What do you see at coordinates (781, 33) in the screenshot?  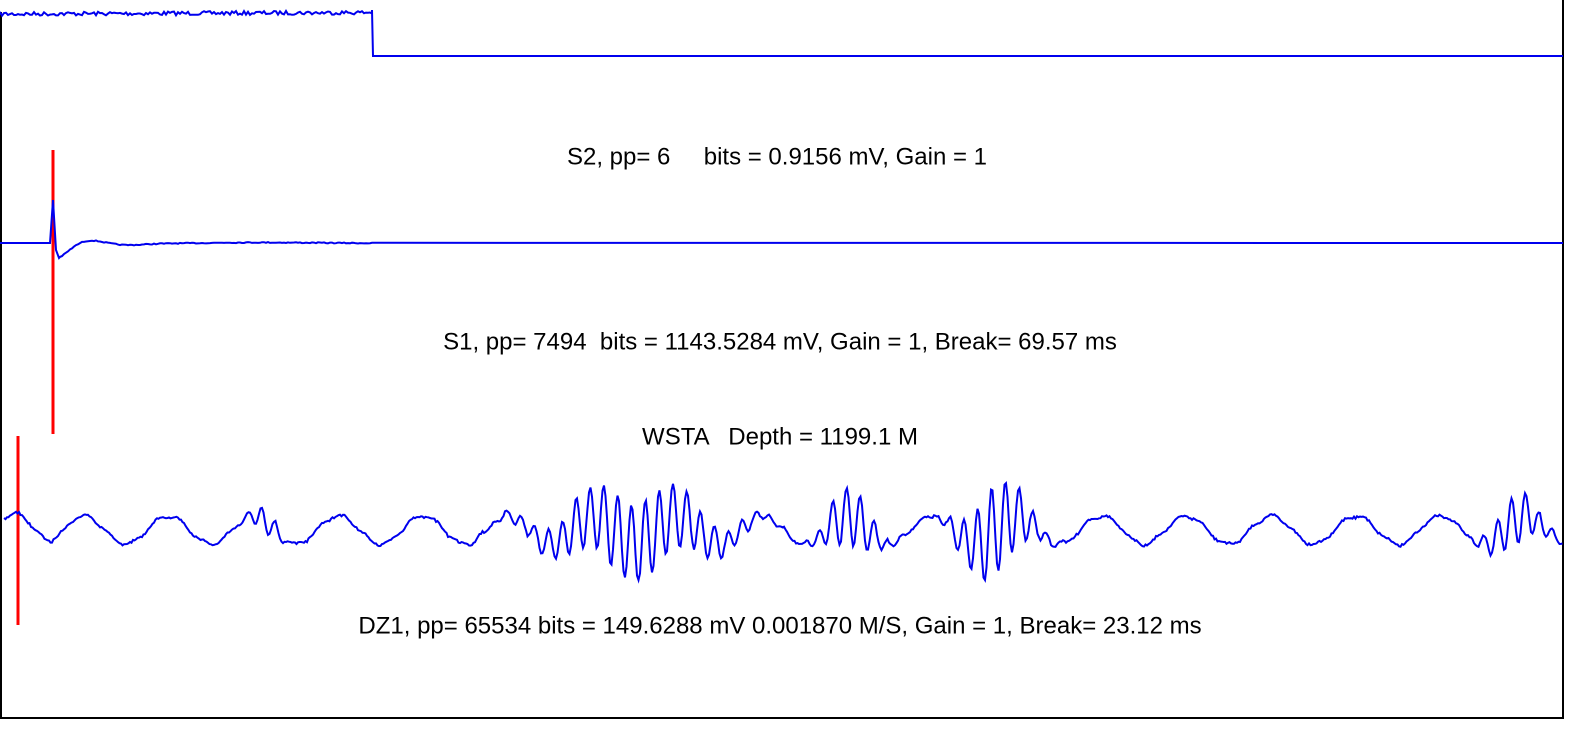 I see `s2-trace` at bounding box center [781, 33].